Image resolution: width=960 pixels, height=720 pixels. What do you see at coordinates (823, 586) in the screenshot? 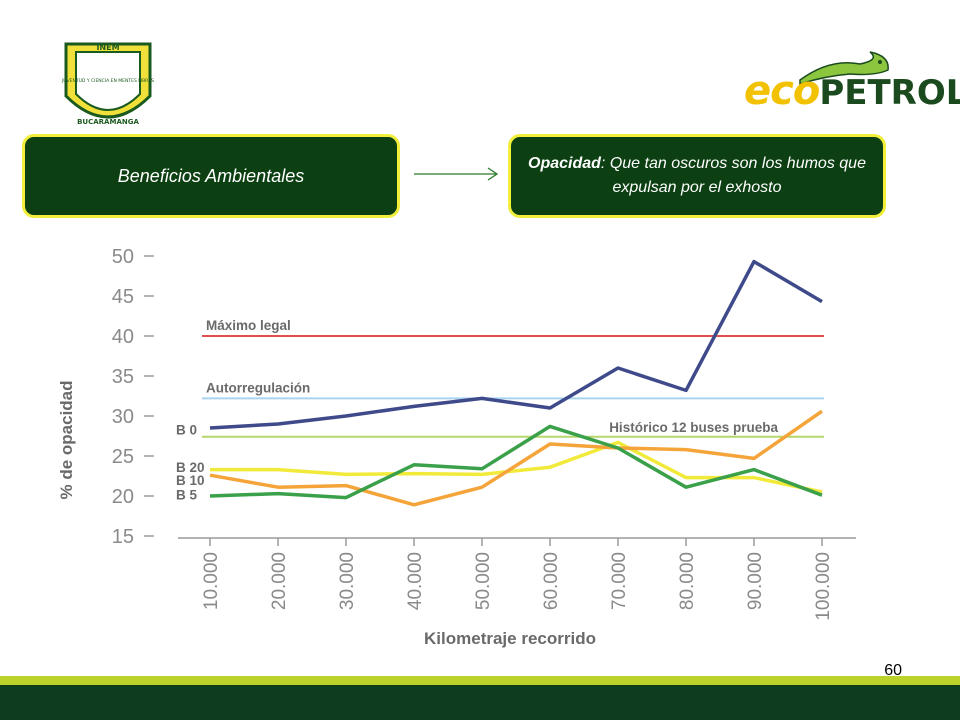
I see `x-tick-label: 100.000` at bounding box center [823, 586].